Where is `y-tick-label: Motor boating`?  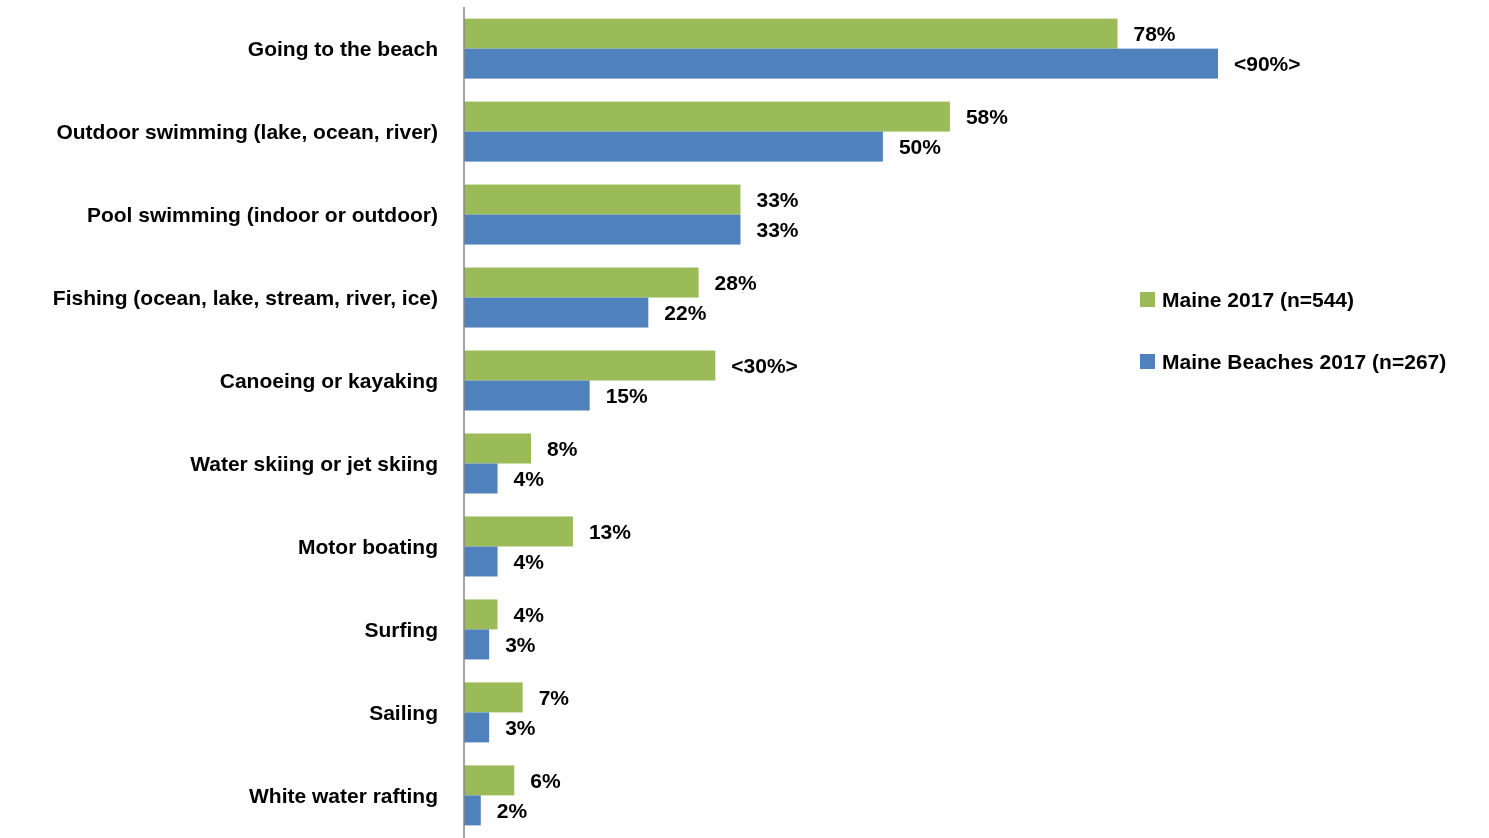
y-tick-label: Motor boating is located at coordinates (368, 546).